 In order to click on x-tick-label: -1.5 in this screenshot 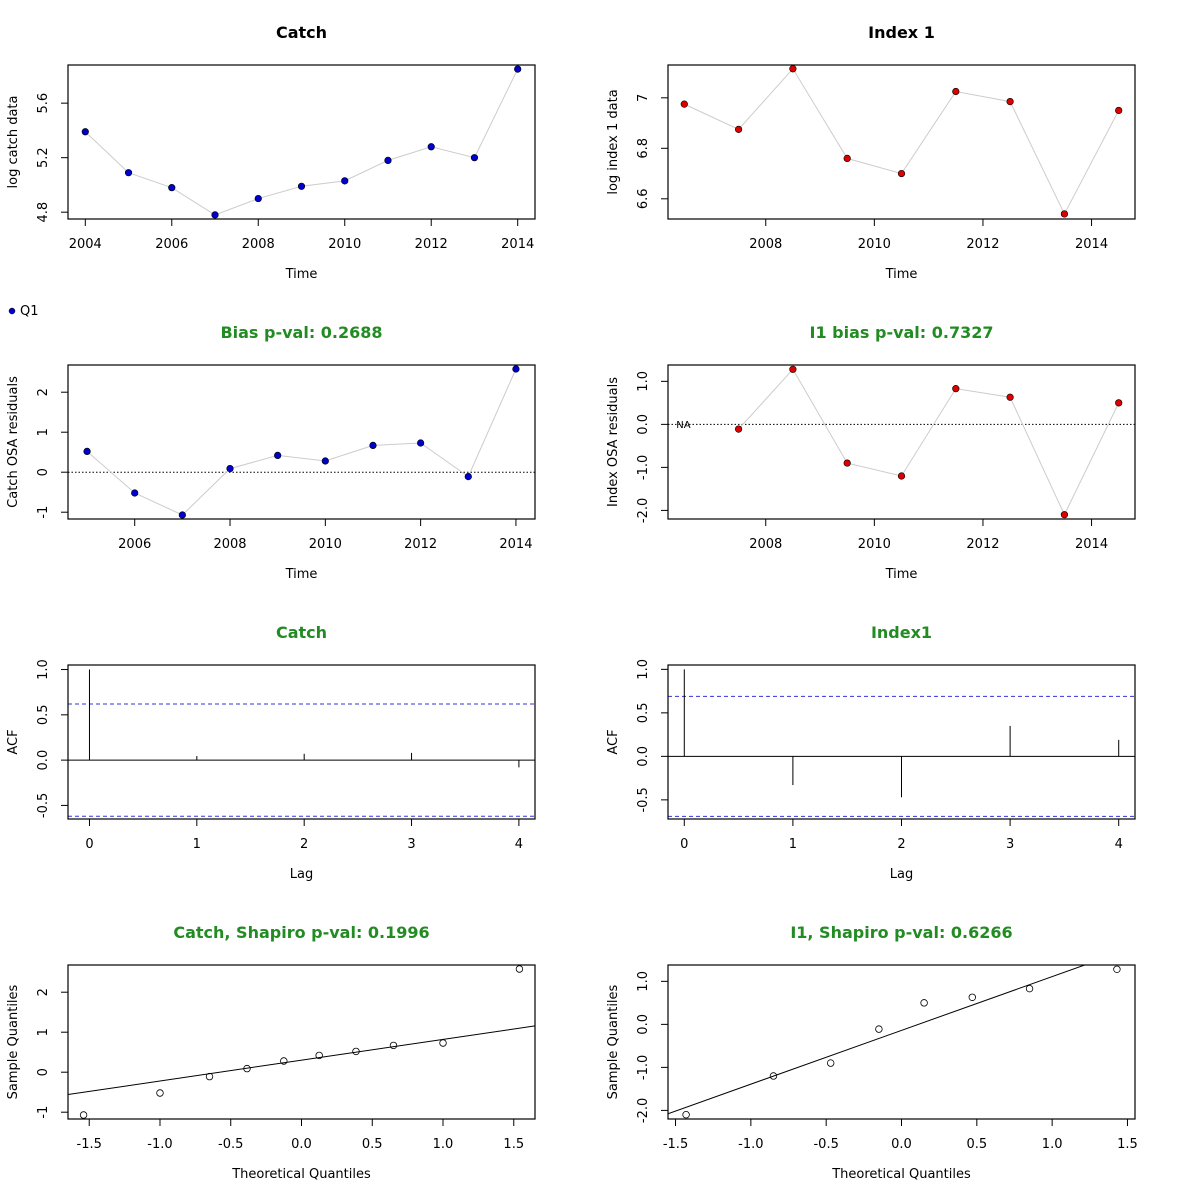, I will do `click(675, 1144)`.